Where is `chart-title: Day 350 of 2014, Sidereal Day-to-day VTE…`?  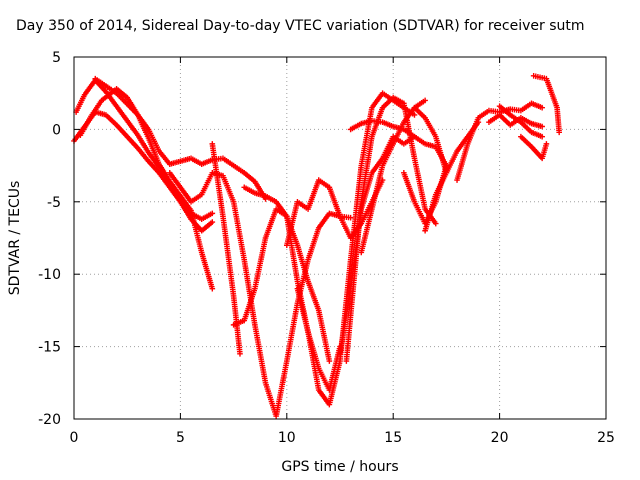
chart-title: Day 350 of 2014, Sidereal Day-to-day VTE… is located at coordinates (300, 26).